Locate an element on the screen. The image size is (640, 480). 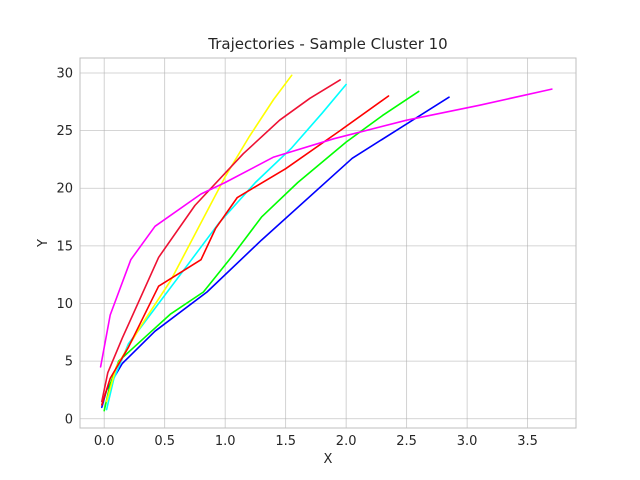
x-tick-label: 0.5 is located at coordinates (164, 441).